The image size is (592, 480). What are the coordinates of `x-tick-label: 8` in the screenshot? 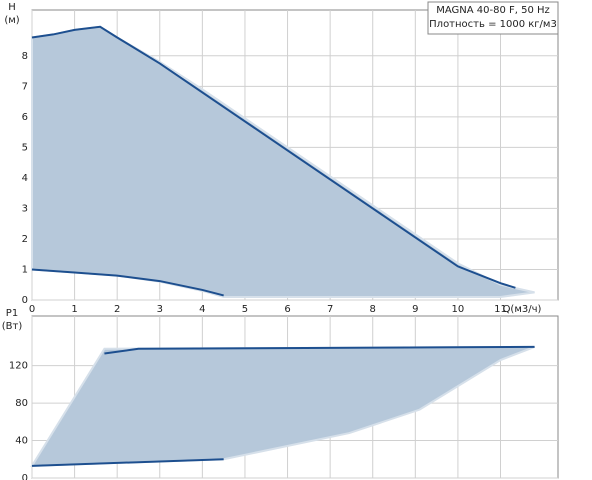 It's located at (373, 309).